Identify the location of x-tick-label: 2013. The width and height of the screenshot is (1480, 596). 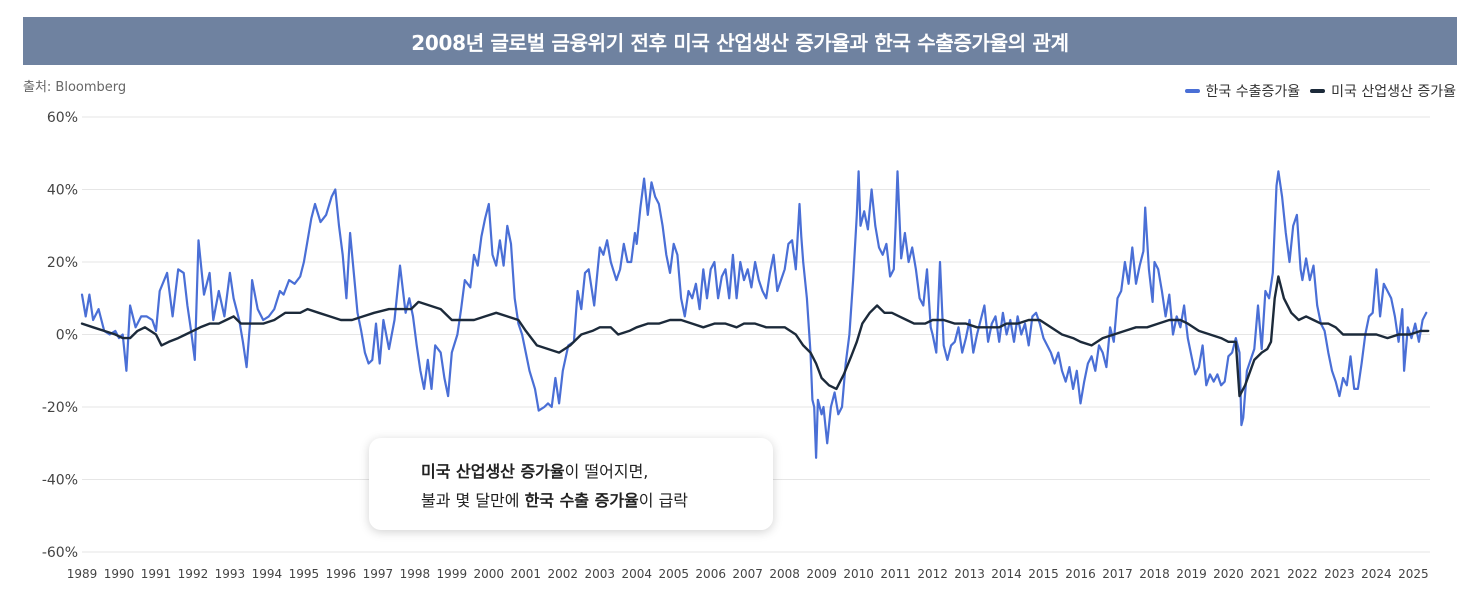
(969, 574).